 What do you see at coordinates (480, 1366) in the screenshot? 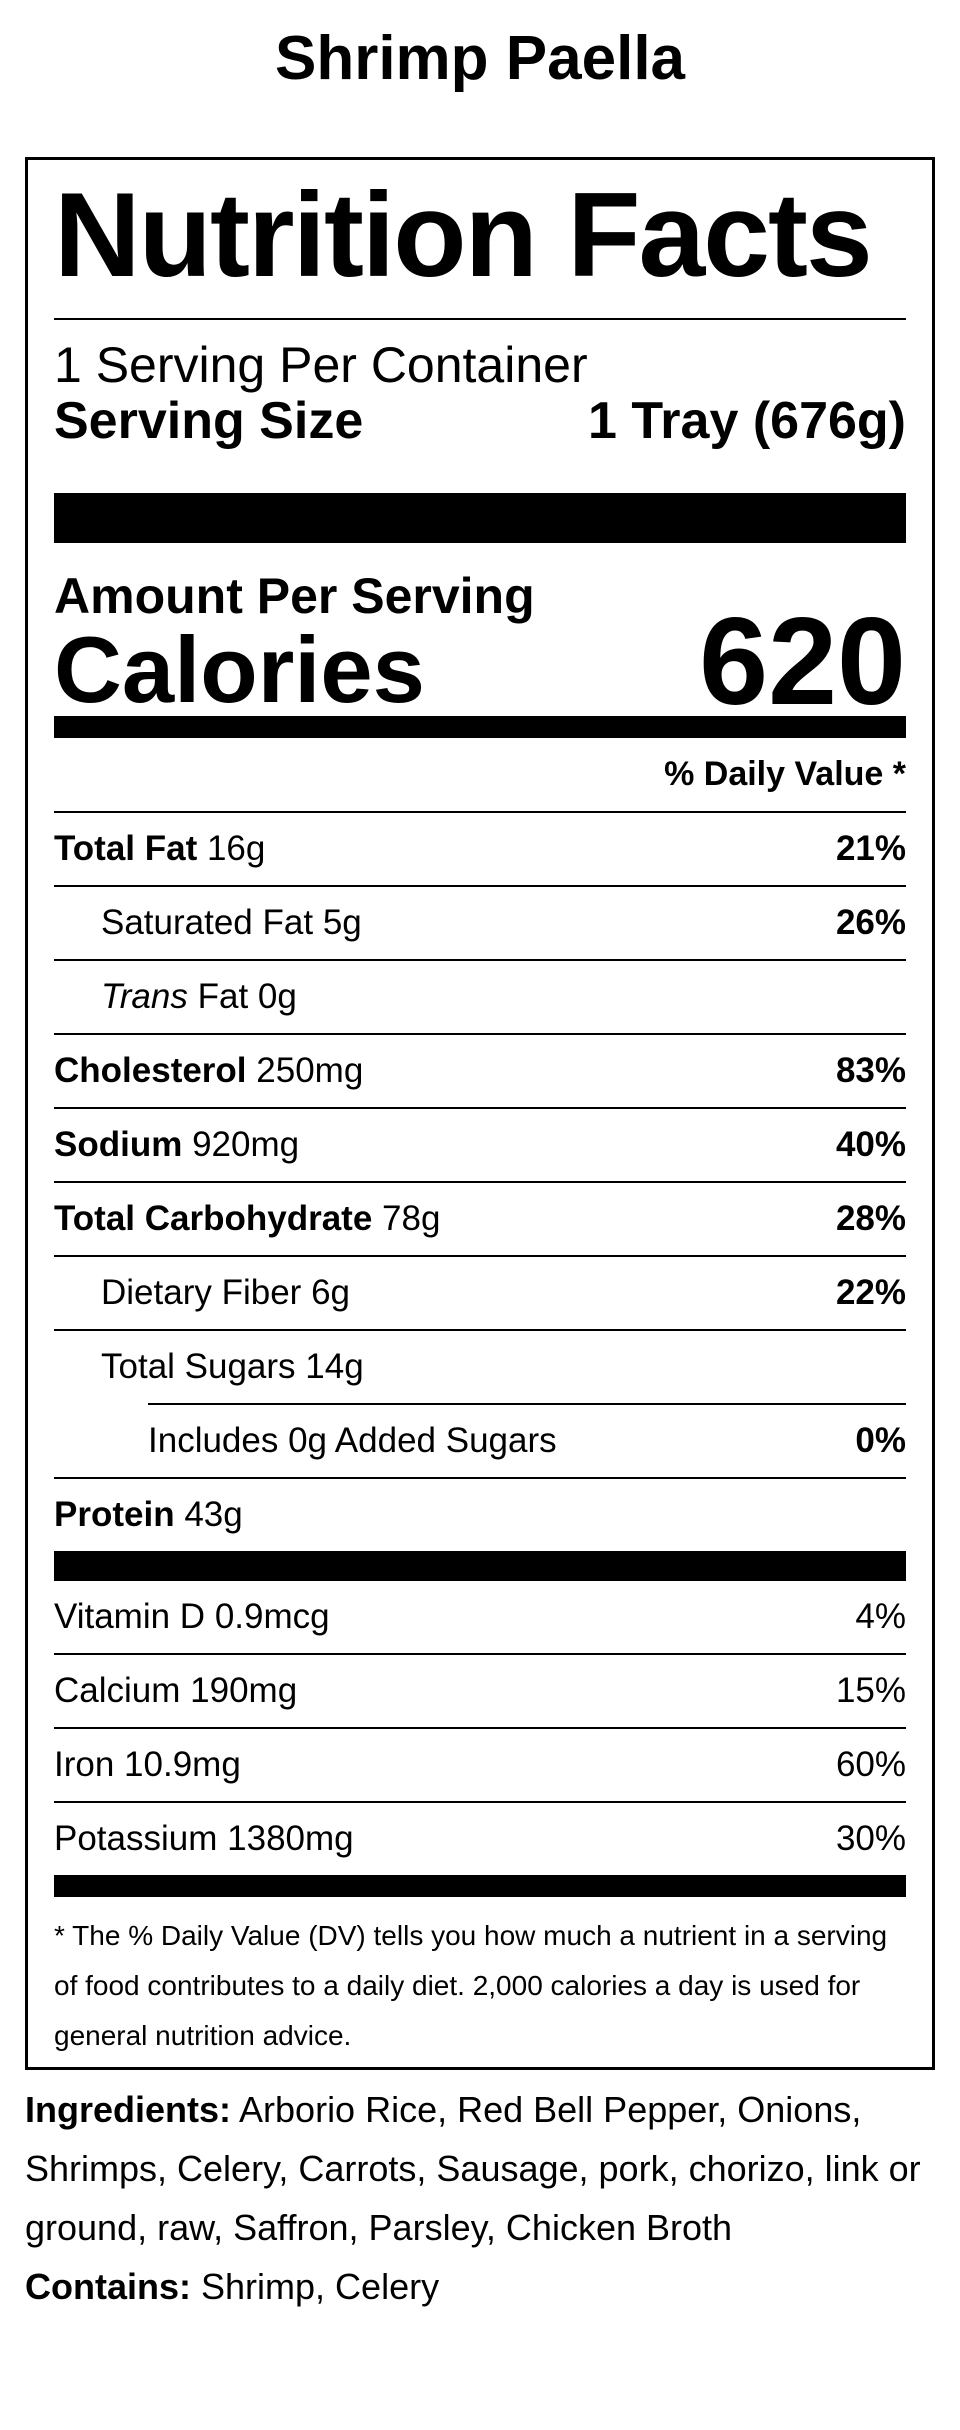
I see `nutrient-row: Total Sugars 14g` at bounding box center [480, 1366].